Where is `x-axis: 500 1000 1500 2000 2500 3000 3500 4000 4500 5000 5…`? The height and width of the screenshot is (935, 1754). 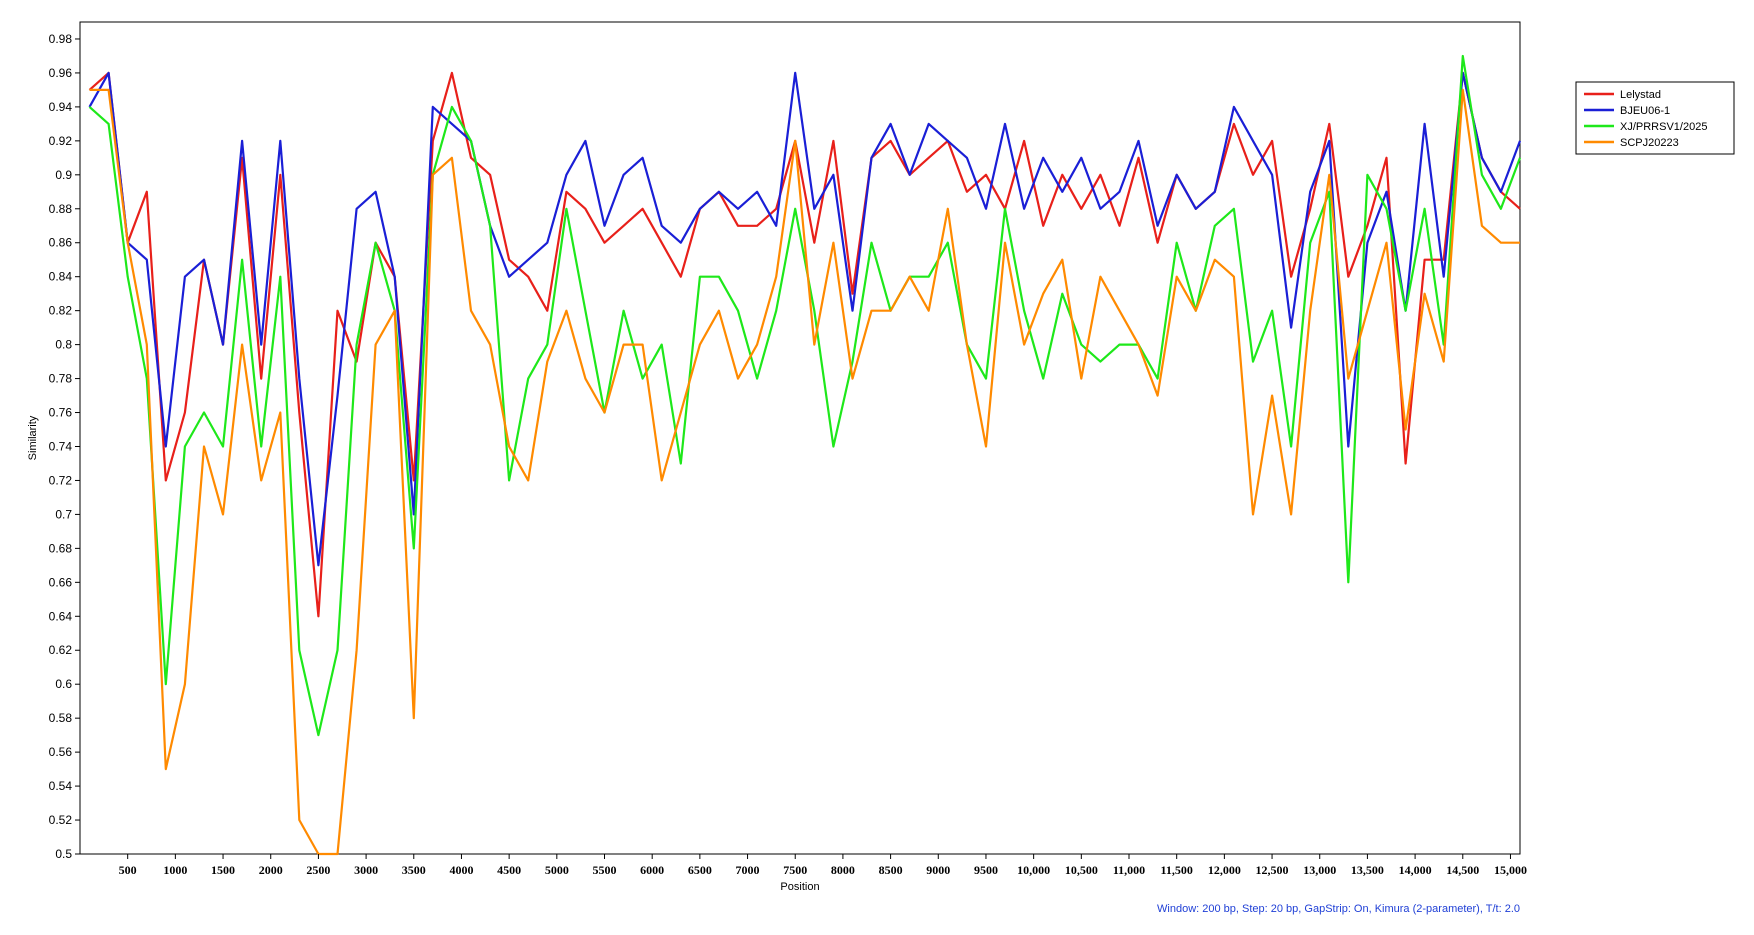 x-axis: 500 1000 1500 2000 2500 3000 3500 4000 4500 5000 5… is located at coordinates (823, 865).